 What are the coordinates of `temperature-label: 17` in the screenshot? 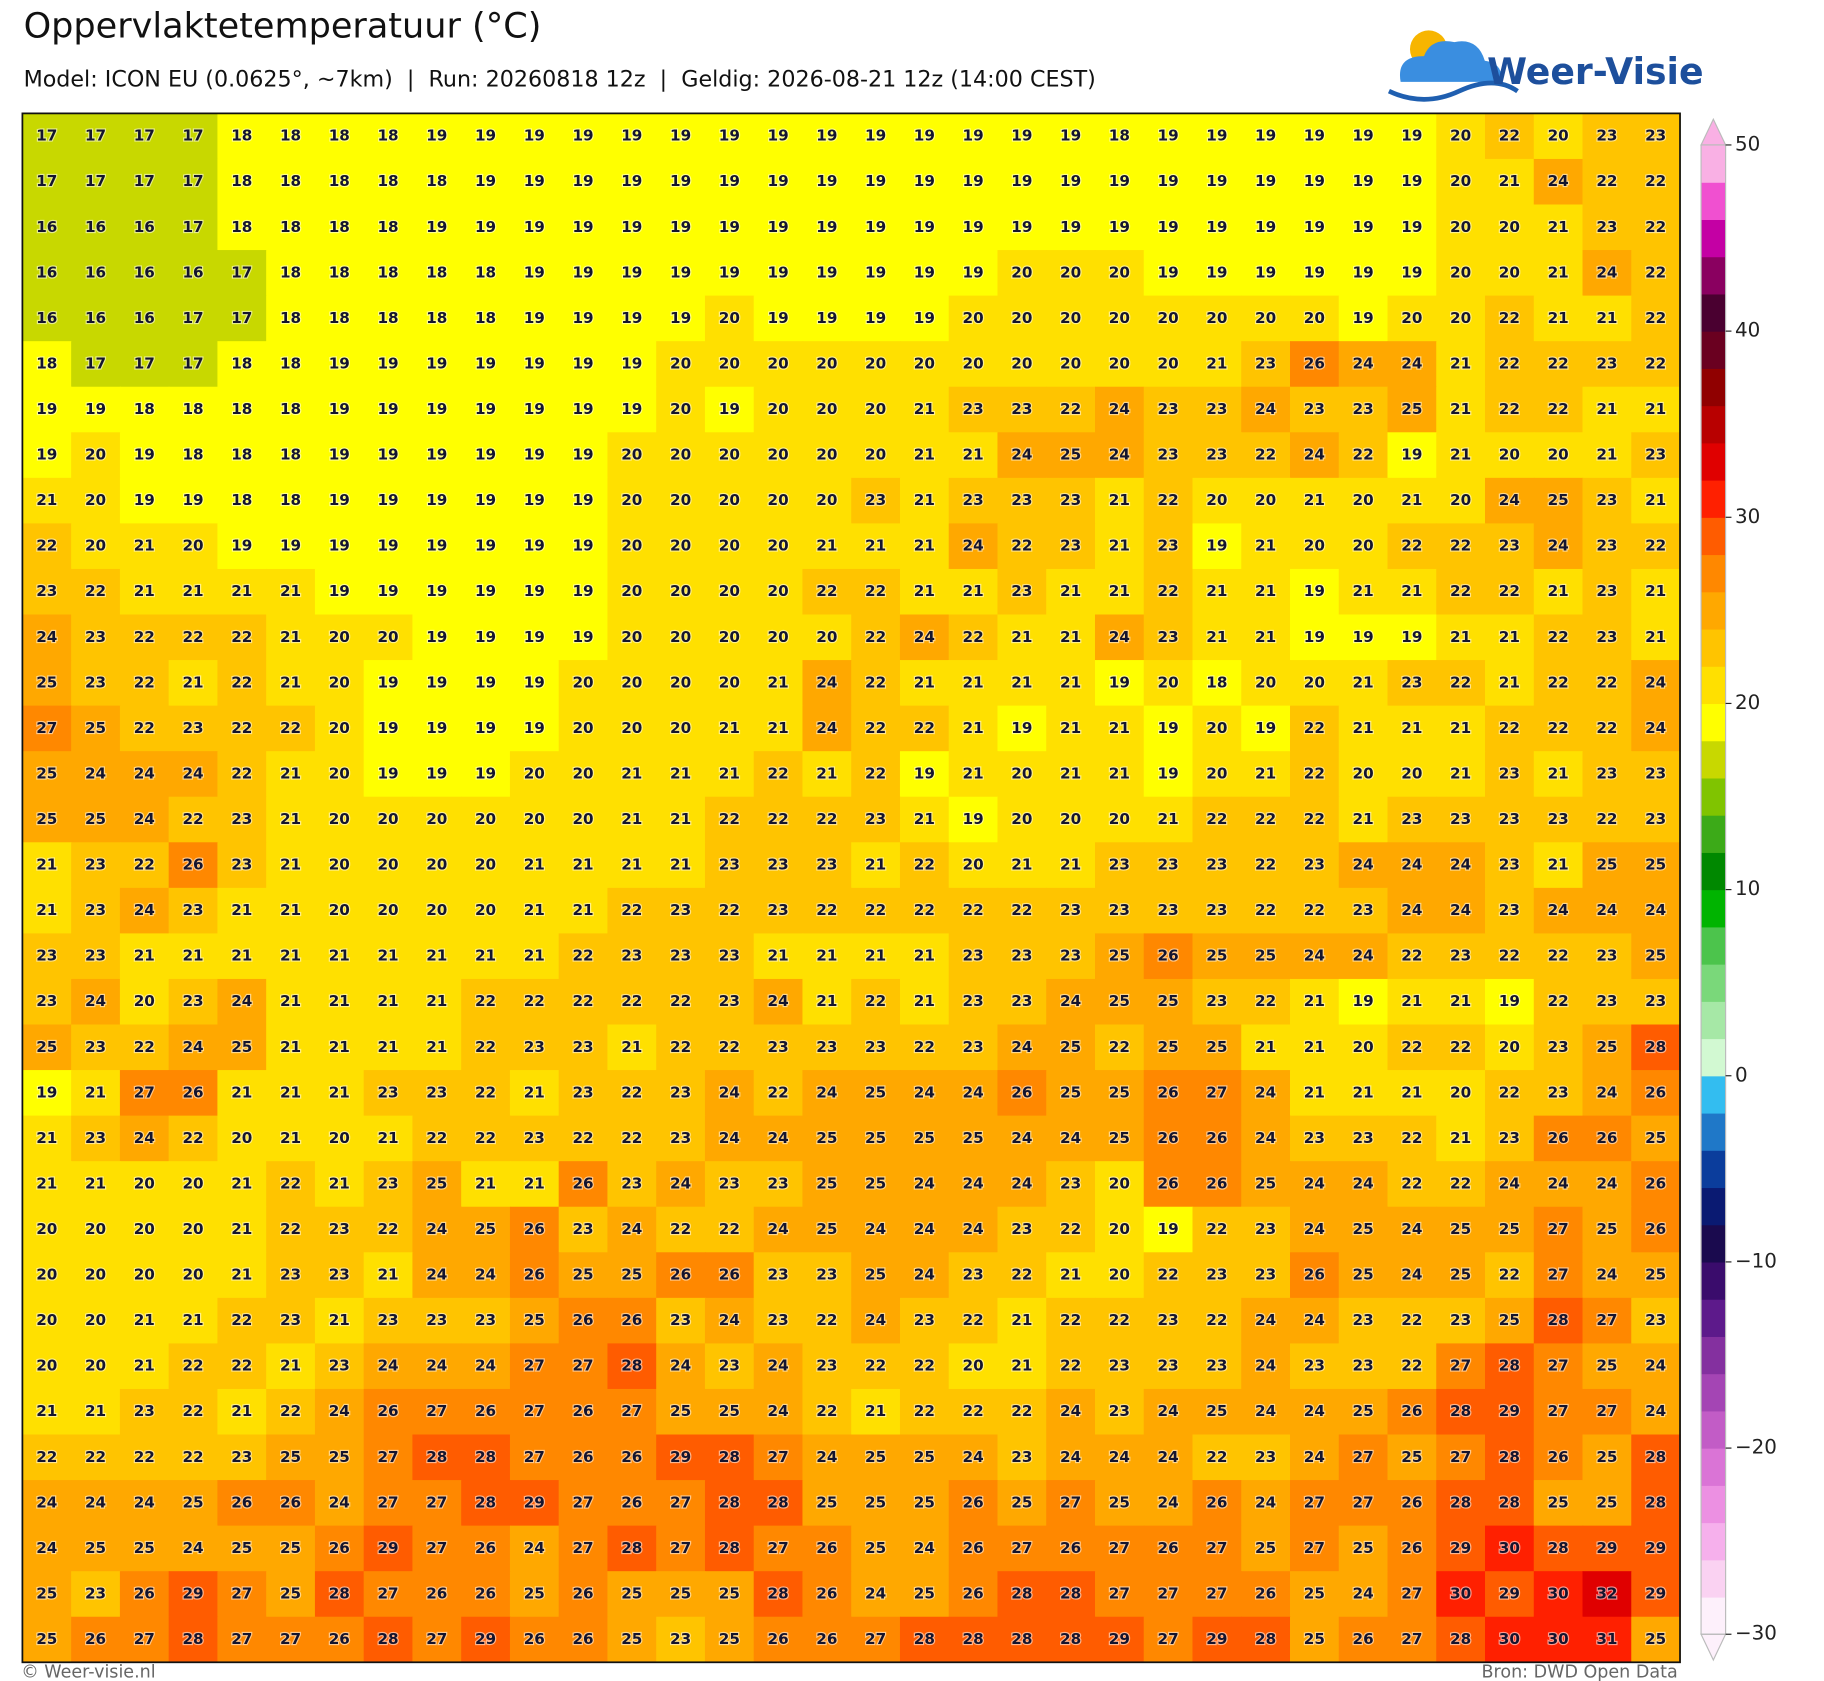 It's located at (46, 136).